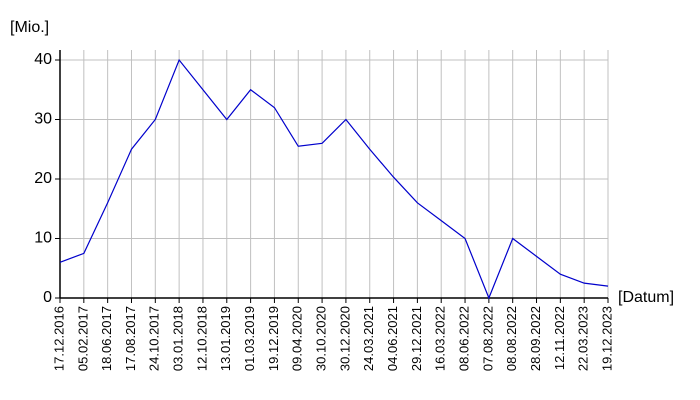 Image resolution: width=700 pixels, height=400 pixels. What do you see at coordinates (559, 338) in the screenshot?
I see `x-tick-label: 12.11.2022` at bounding box center [559, 338].